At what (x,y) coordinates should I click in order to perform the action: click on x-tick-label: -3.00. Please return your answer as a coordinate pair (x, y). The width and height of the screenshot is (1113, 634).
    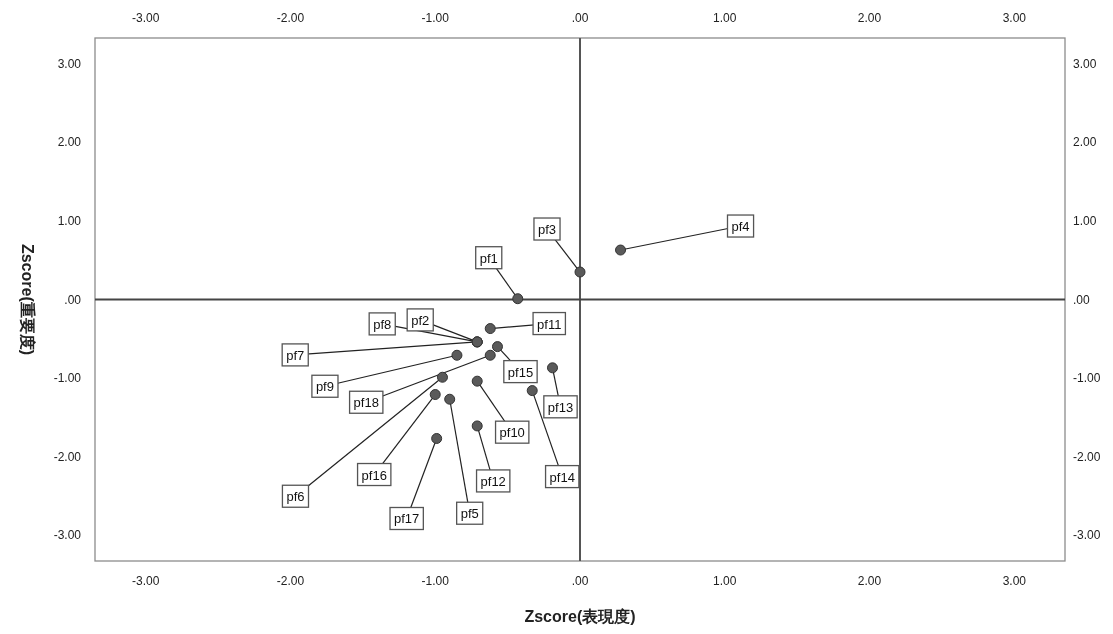
    Looking at the image, I should click on (145, 581).